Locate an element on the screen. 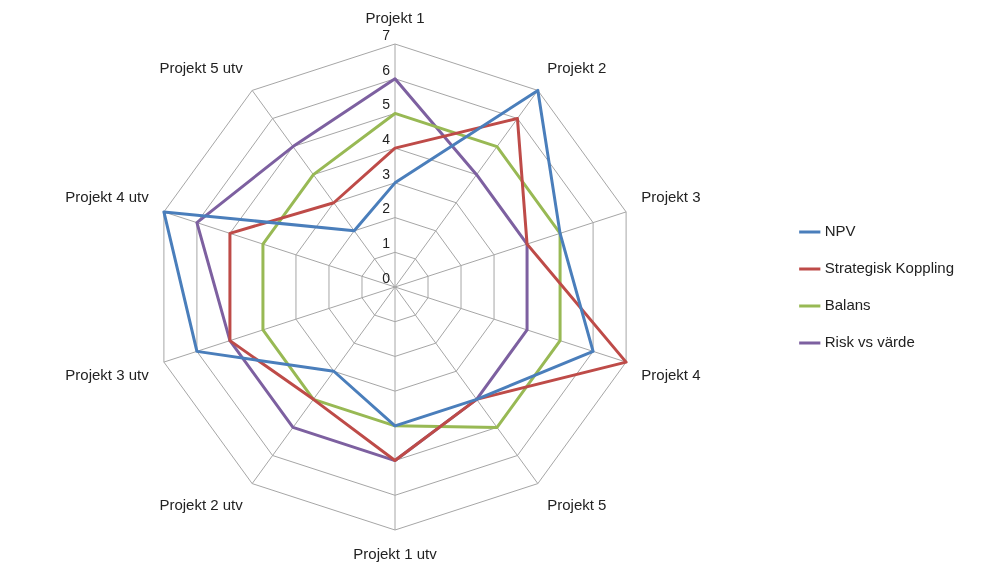 This screenshot has height=575, width=1004. spoke-label: Projekt 3 utv is located at coordinates (107, 375).